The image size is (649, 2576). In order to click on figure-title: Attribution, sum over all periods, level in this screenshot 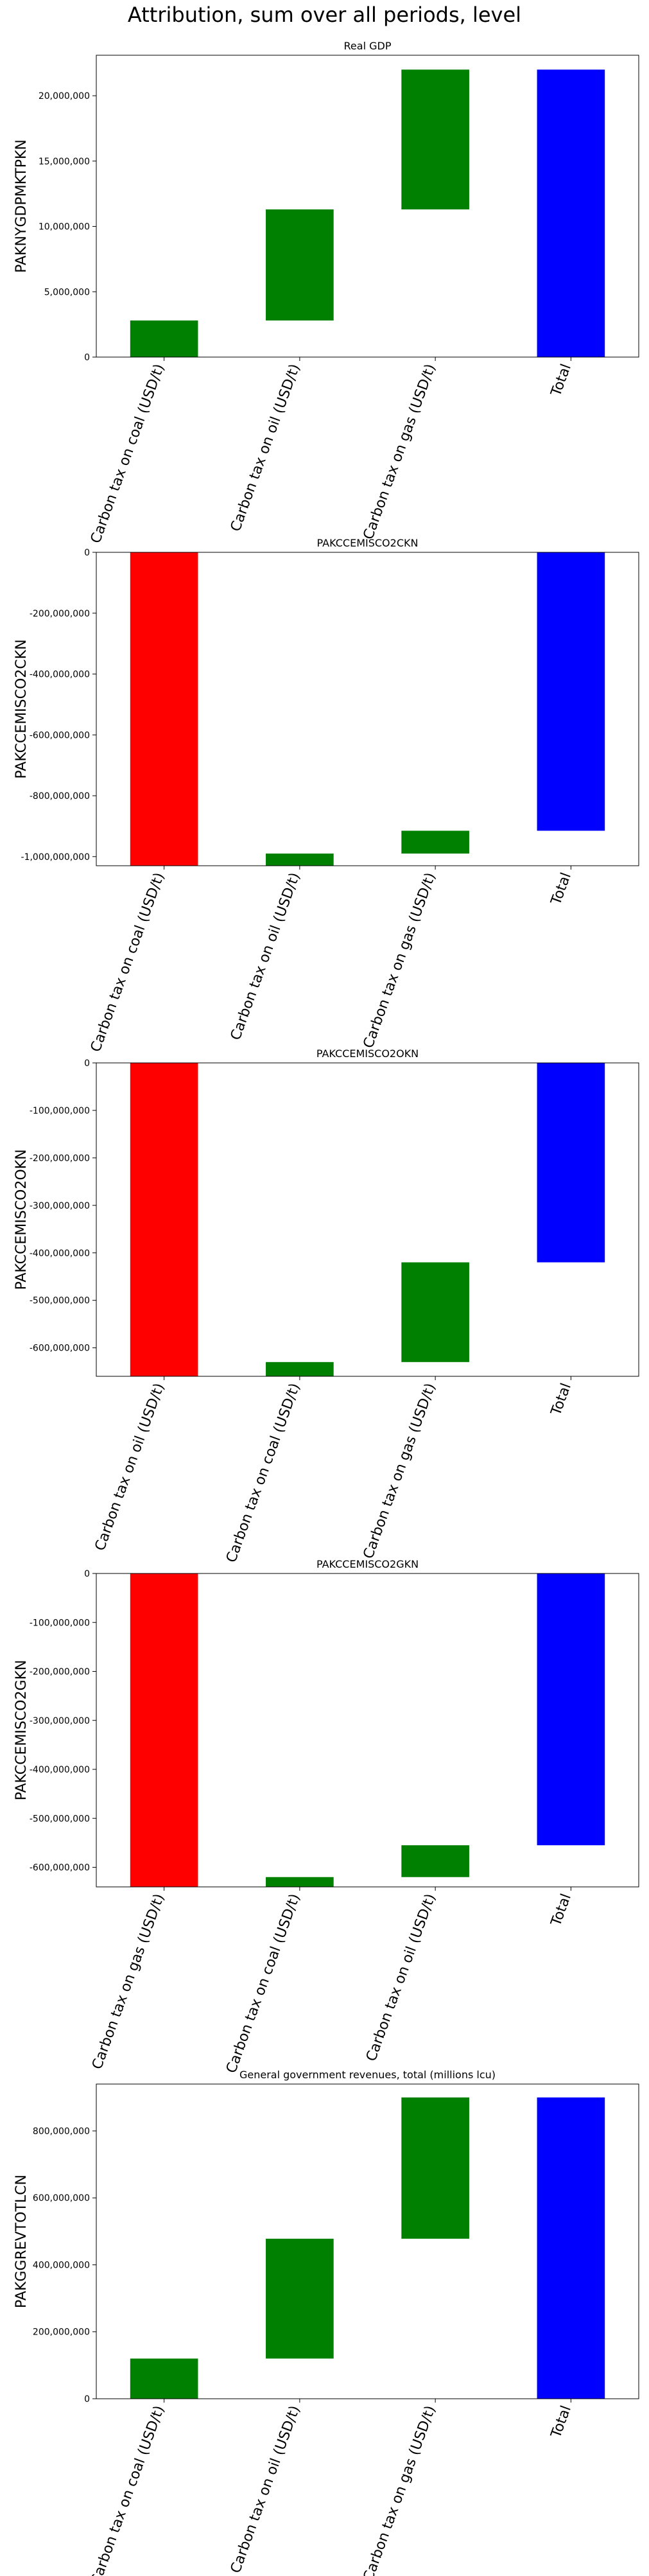, I will do `click(324, 15)`.